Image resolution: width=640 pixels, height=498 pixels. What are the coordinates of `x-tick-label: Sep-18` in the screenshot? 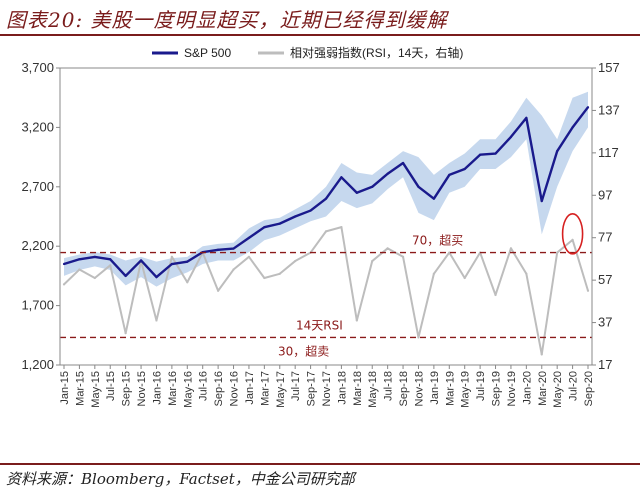 It's located at (404, 388).